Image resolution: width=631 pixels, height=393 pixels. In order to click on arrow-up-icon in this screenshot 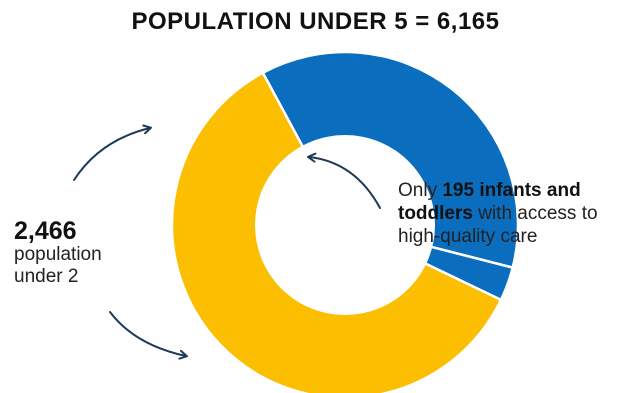, I will do `click(112, 152)`.